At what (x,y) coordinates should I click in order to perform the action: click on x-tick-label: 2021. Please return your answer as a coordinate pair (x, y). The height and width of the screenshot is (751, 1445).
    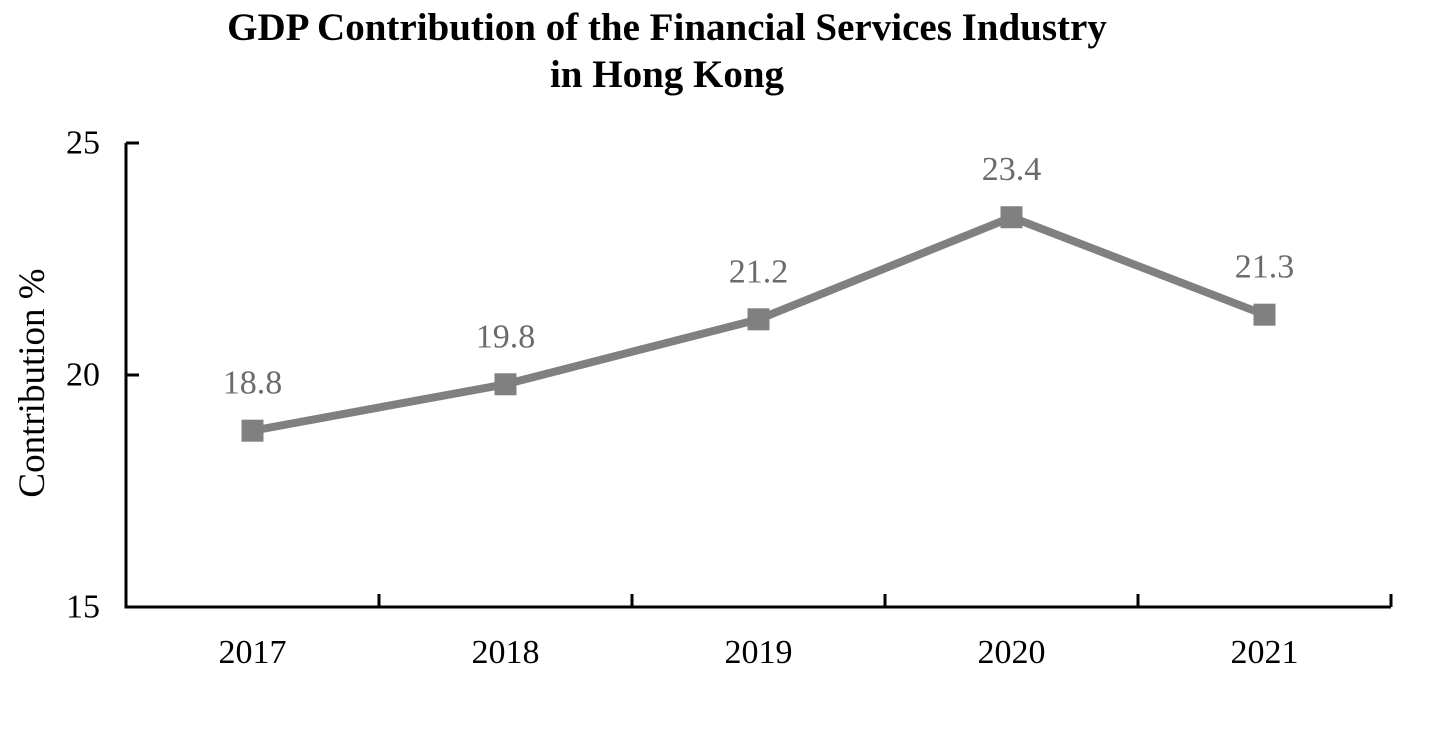
    Looking at the image, I should click on (1265, 652).